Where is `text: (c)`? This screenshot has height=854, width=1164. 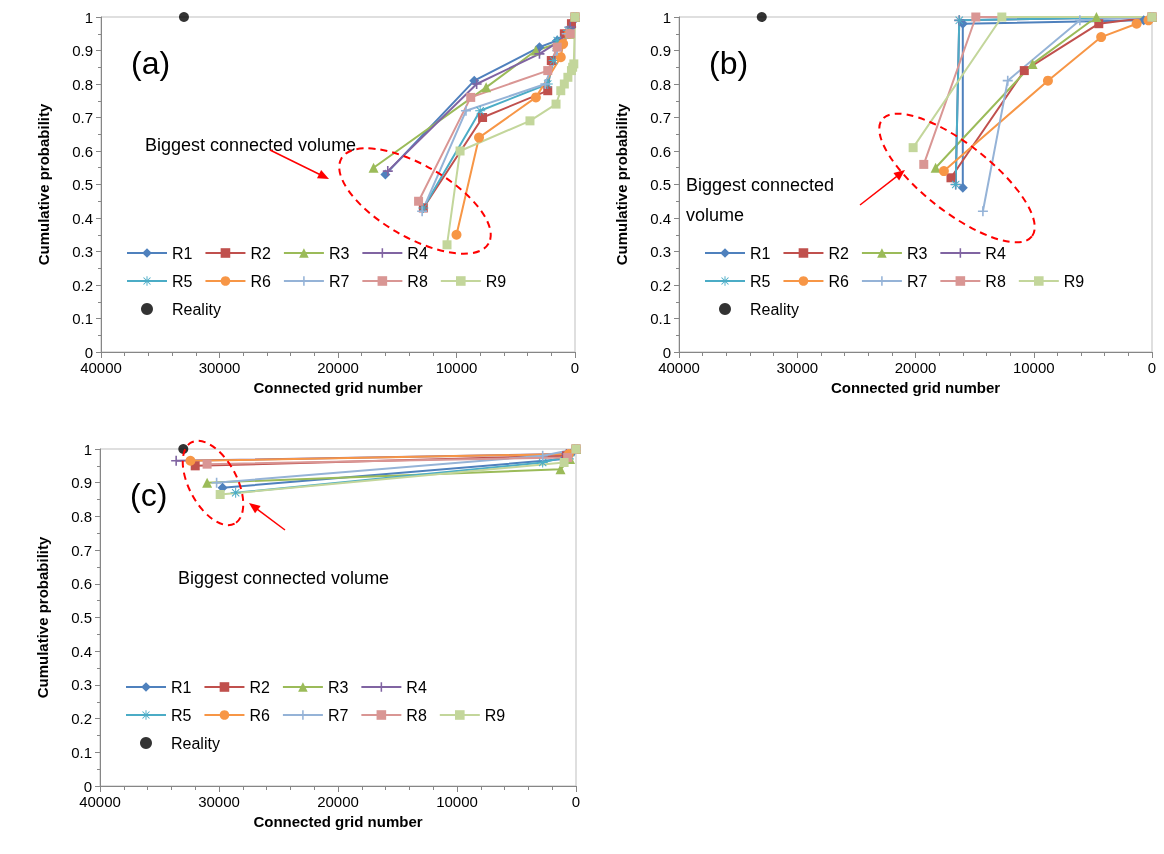
text: (c) is located at coordinates (149, 495).